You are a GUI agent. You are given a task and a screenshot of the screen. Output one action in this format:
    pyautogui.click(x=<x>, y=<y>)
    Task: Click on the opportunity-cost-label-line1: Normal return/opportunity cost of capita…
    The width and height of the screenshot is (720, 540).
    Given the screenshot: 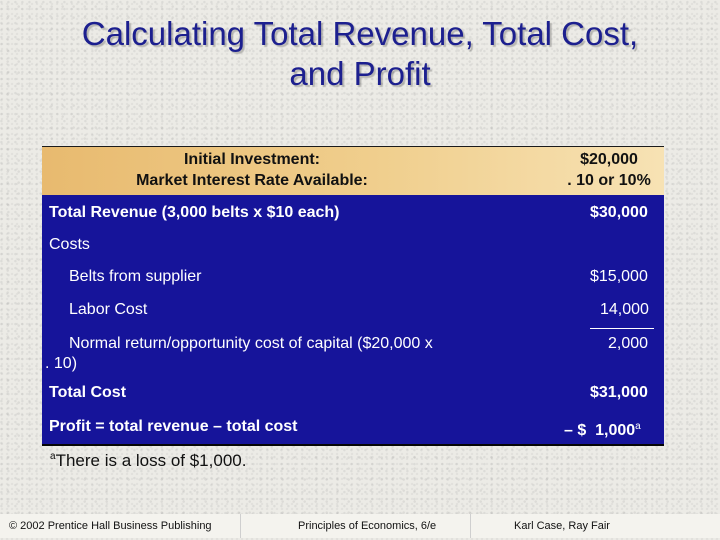 What is the action you would take?
    pyautogui.click(x=251, y=343)
    